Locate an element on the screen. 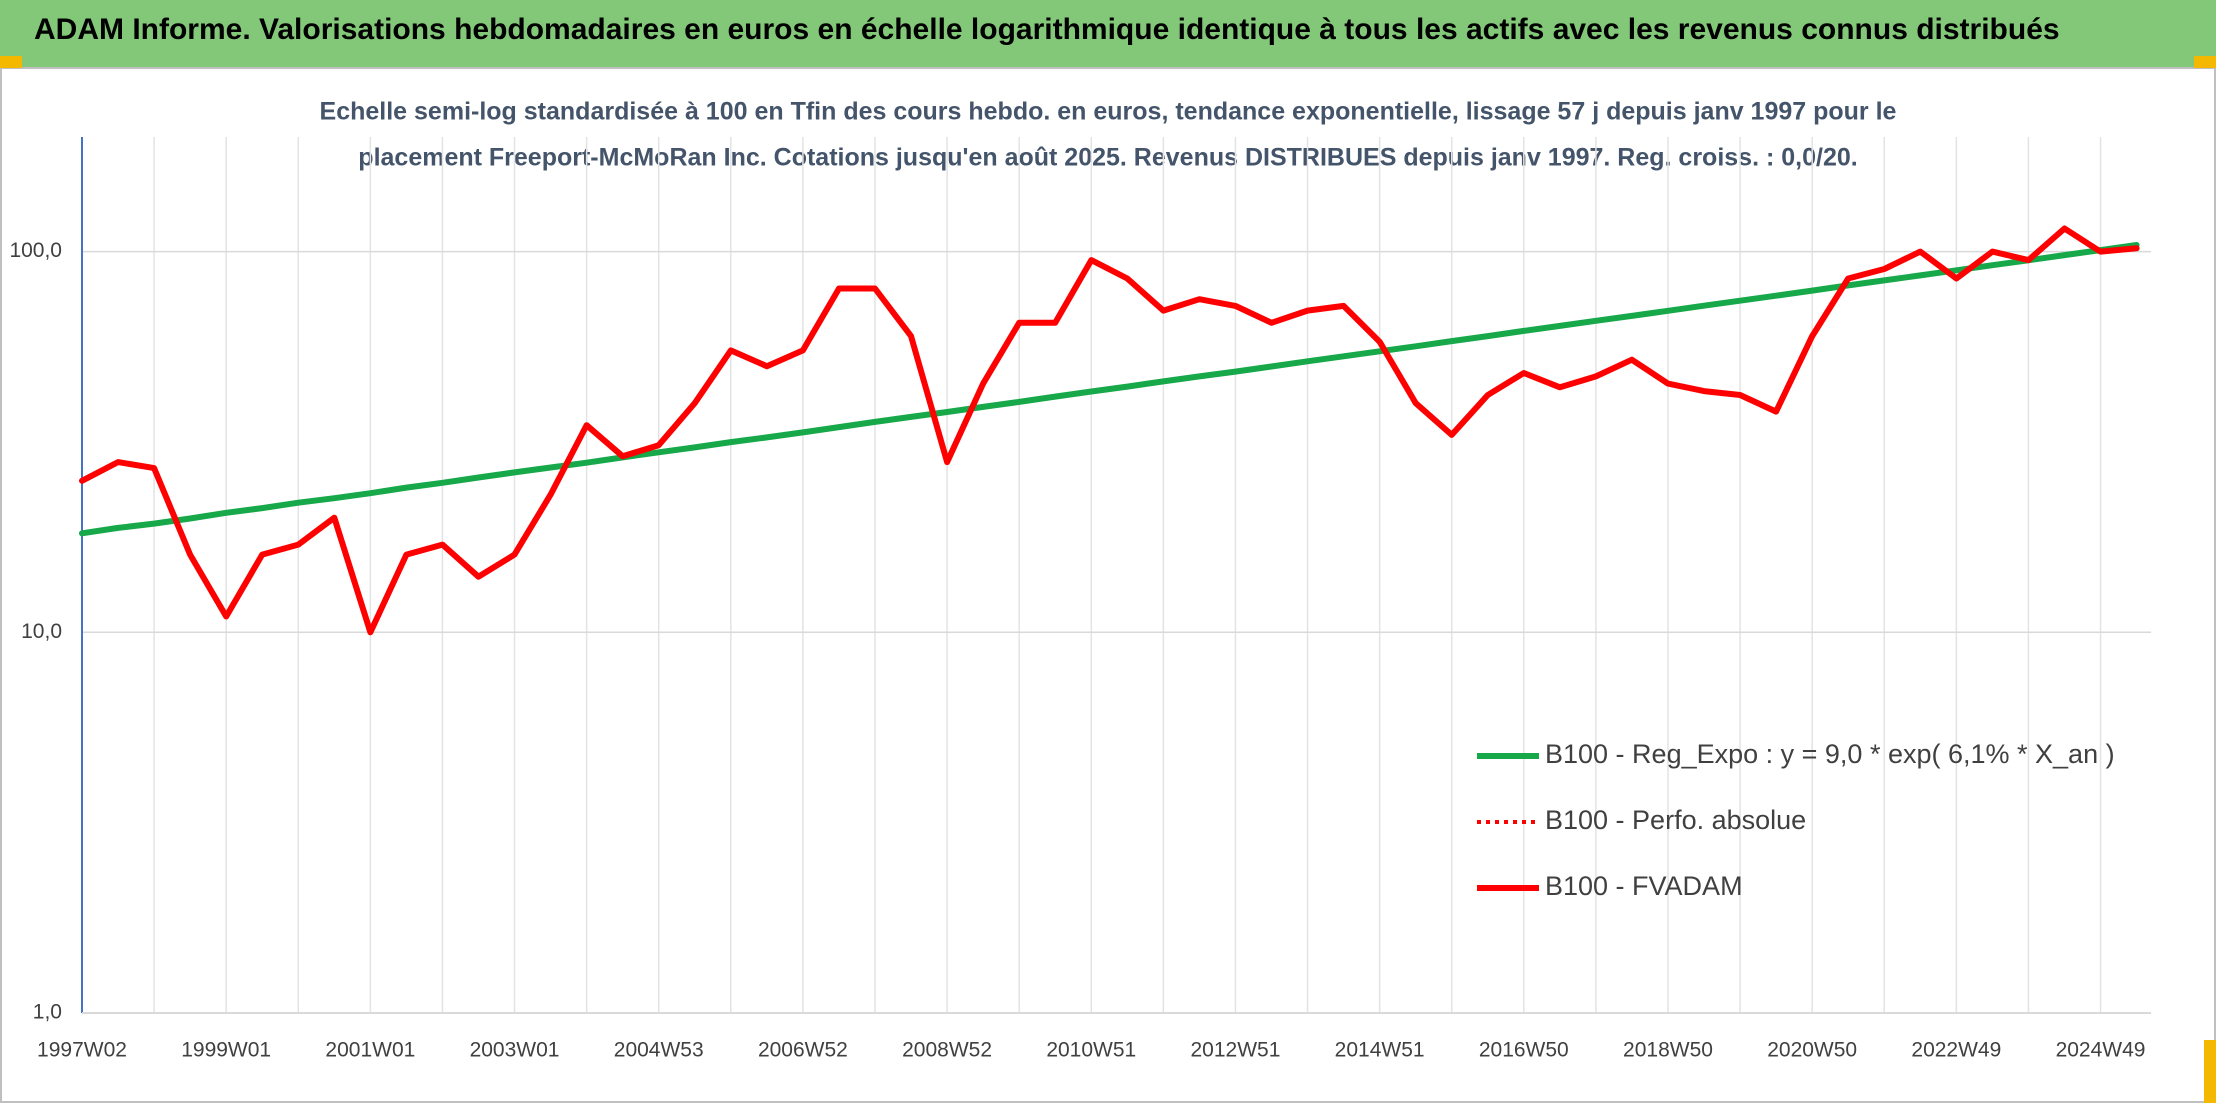 The width and height of the screenshot is (2216, 1103). legend-label: B100 - FVADAM is located at coordinates (1644, 886).